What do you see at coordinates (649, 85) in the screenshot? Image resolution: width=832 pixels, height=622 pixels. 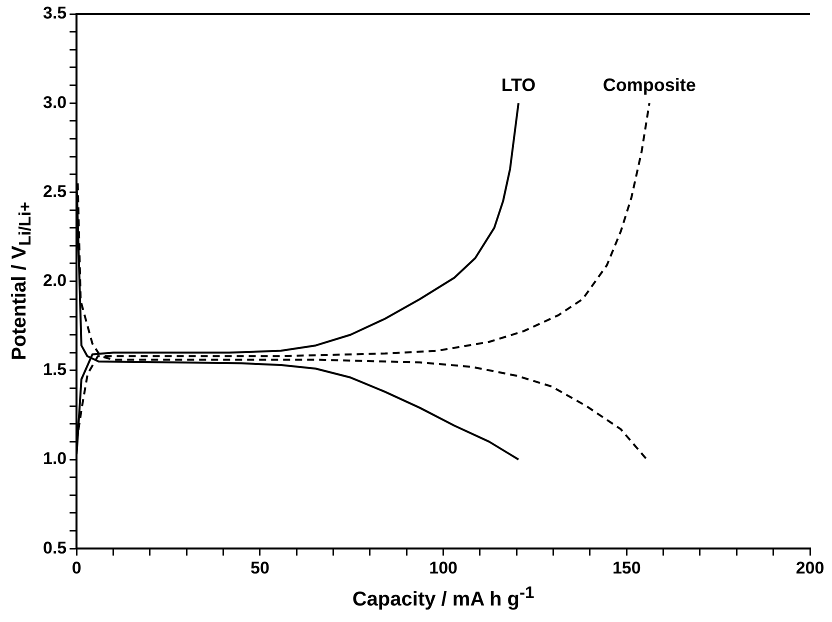 I see `series-label: Composite` at bounding box center [649, 85].